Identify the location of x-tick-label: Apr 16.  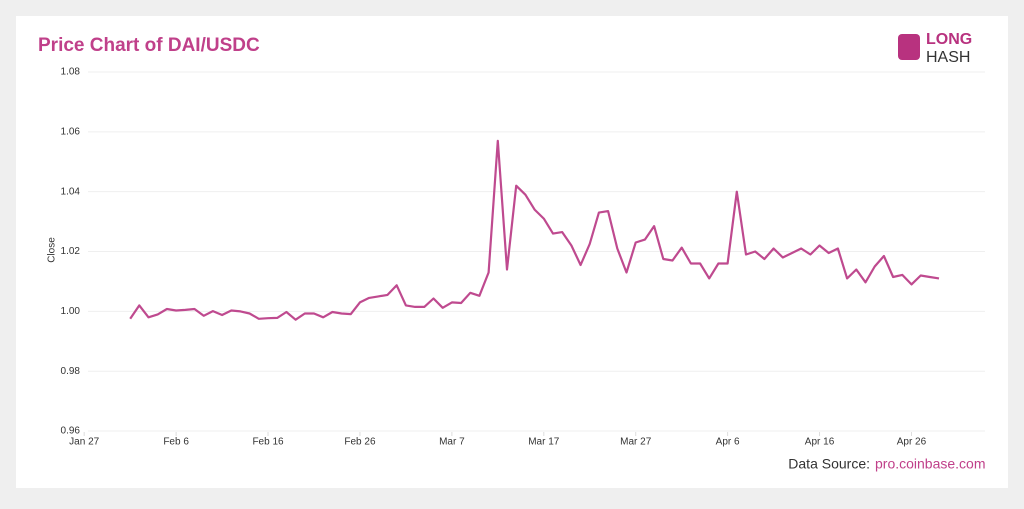
(820, 442).